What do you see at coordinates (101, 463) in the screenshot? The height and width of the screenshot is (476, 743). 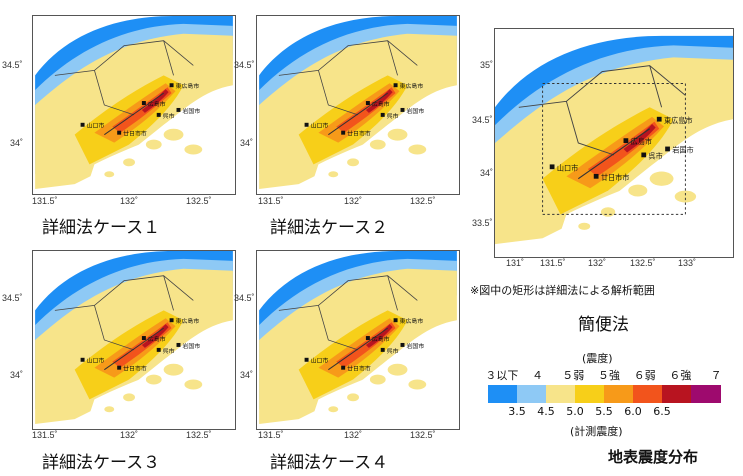 I see `case3-caption: 詳細法ケース３` at bounding box center [101, 463].